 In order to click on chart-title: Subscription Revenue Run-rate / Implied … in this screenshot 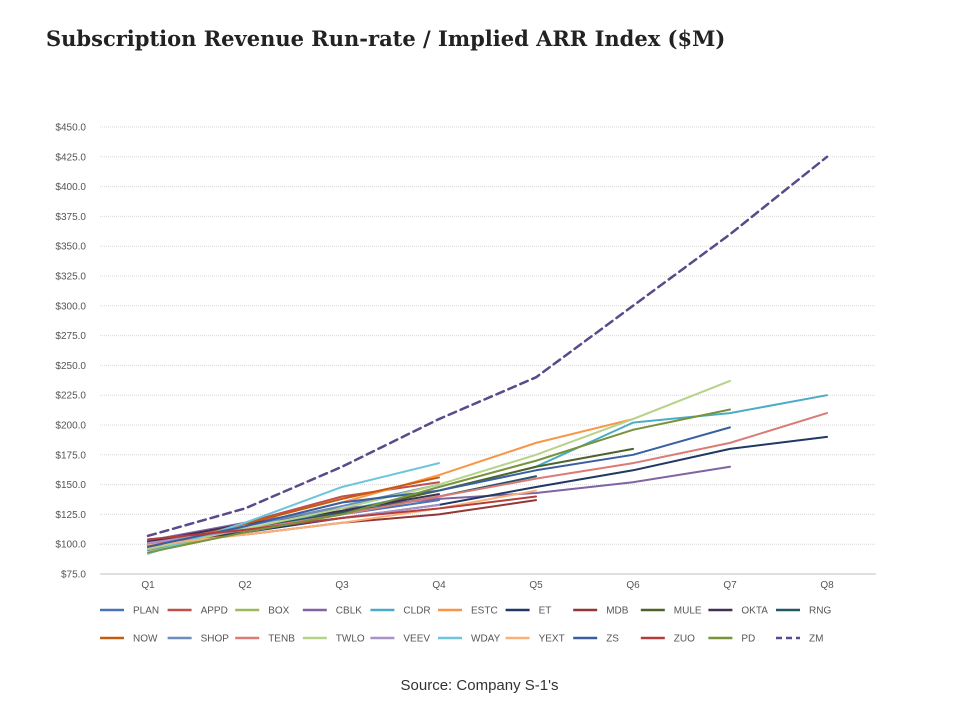, I will do `click(386, 38)`.